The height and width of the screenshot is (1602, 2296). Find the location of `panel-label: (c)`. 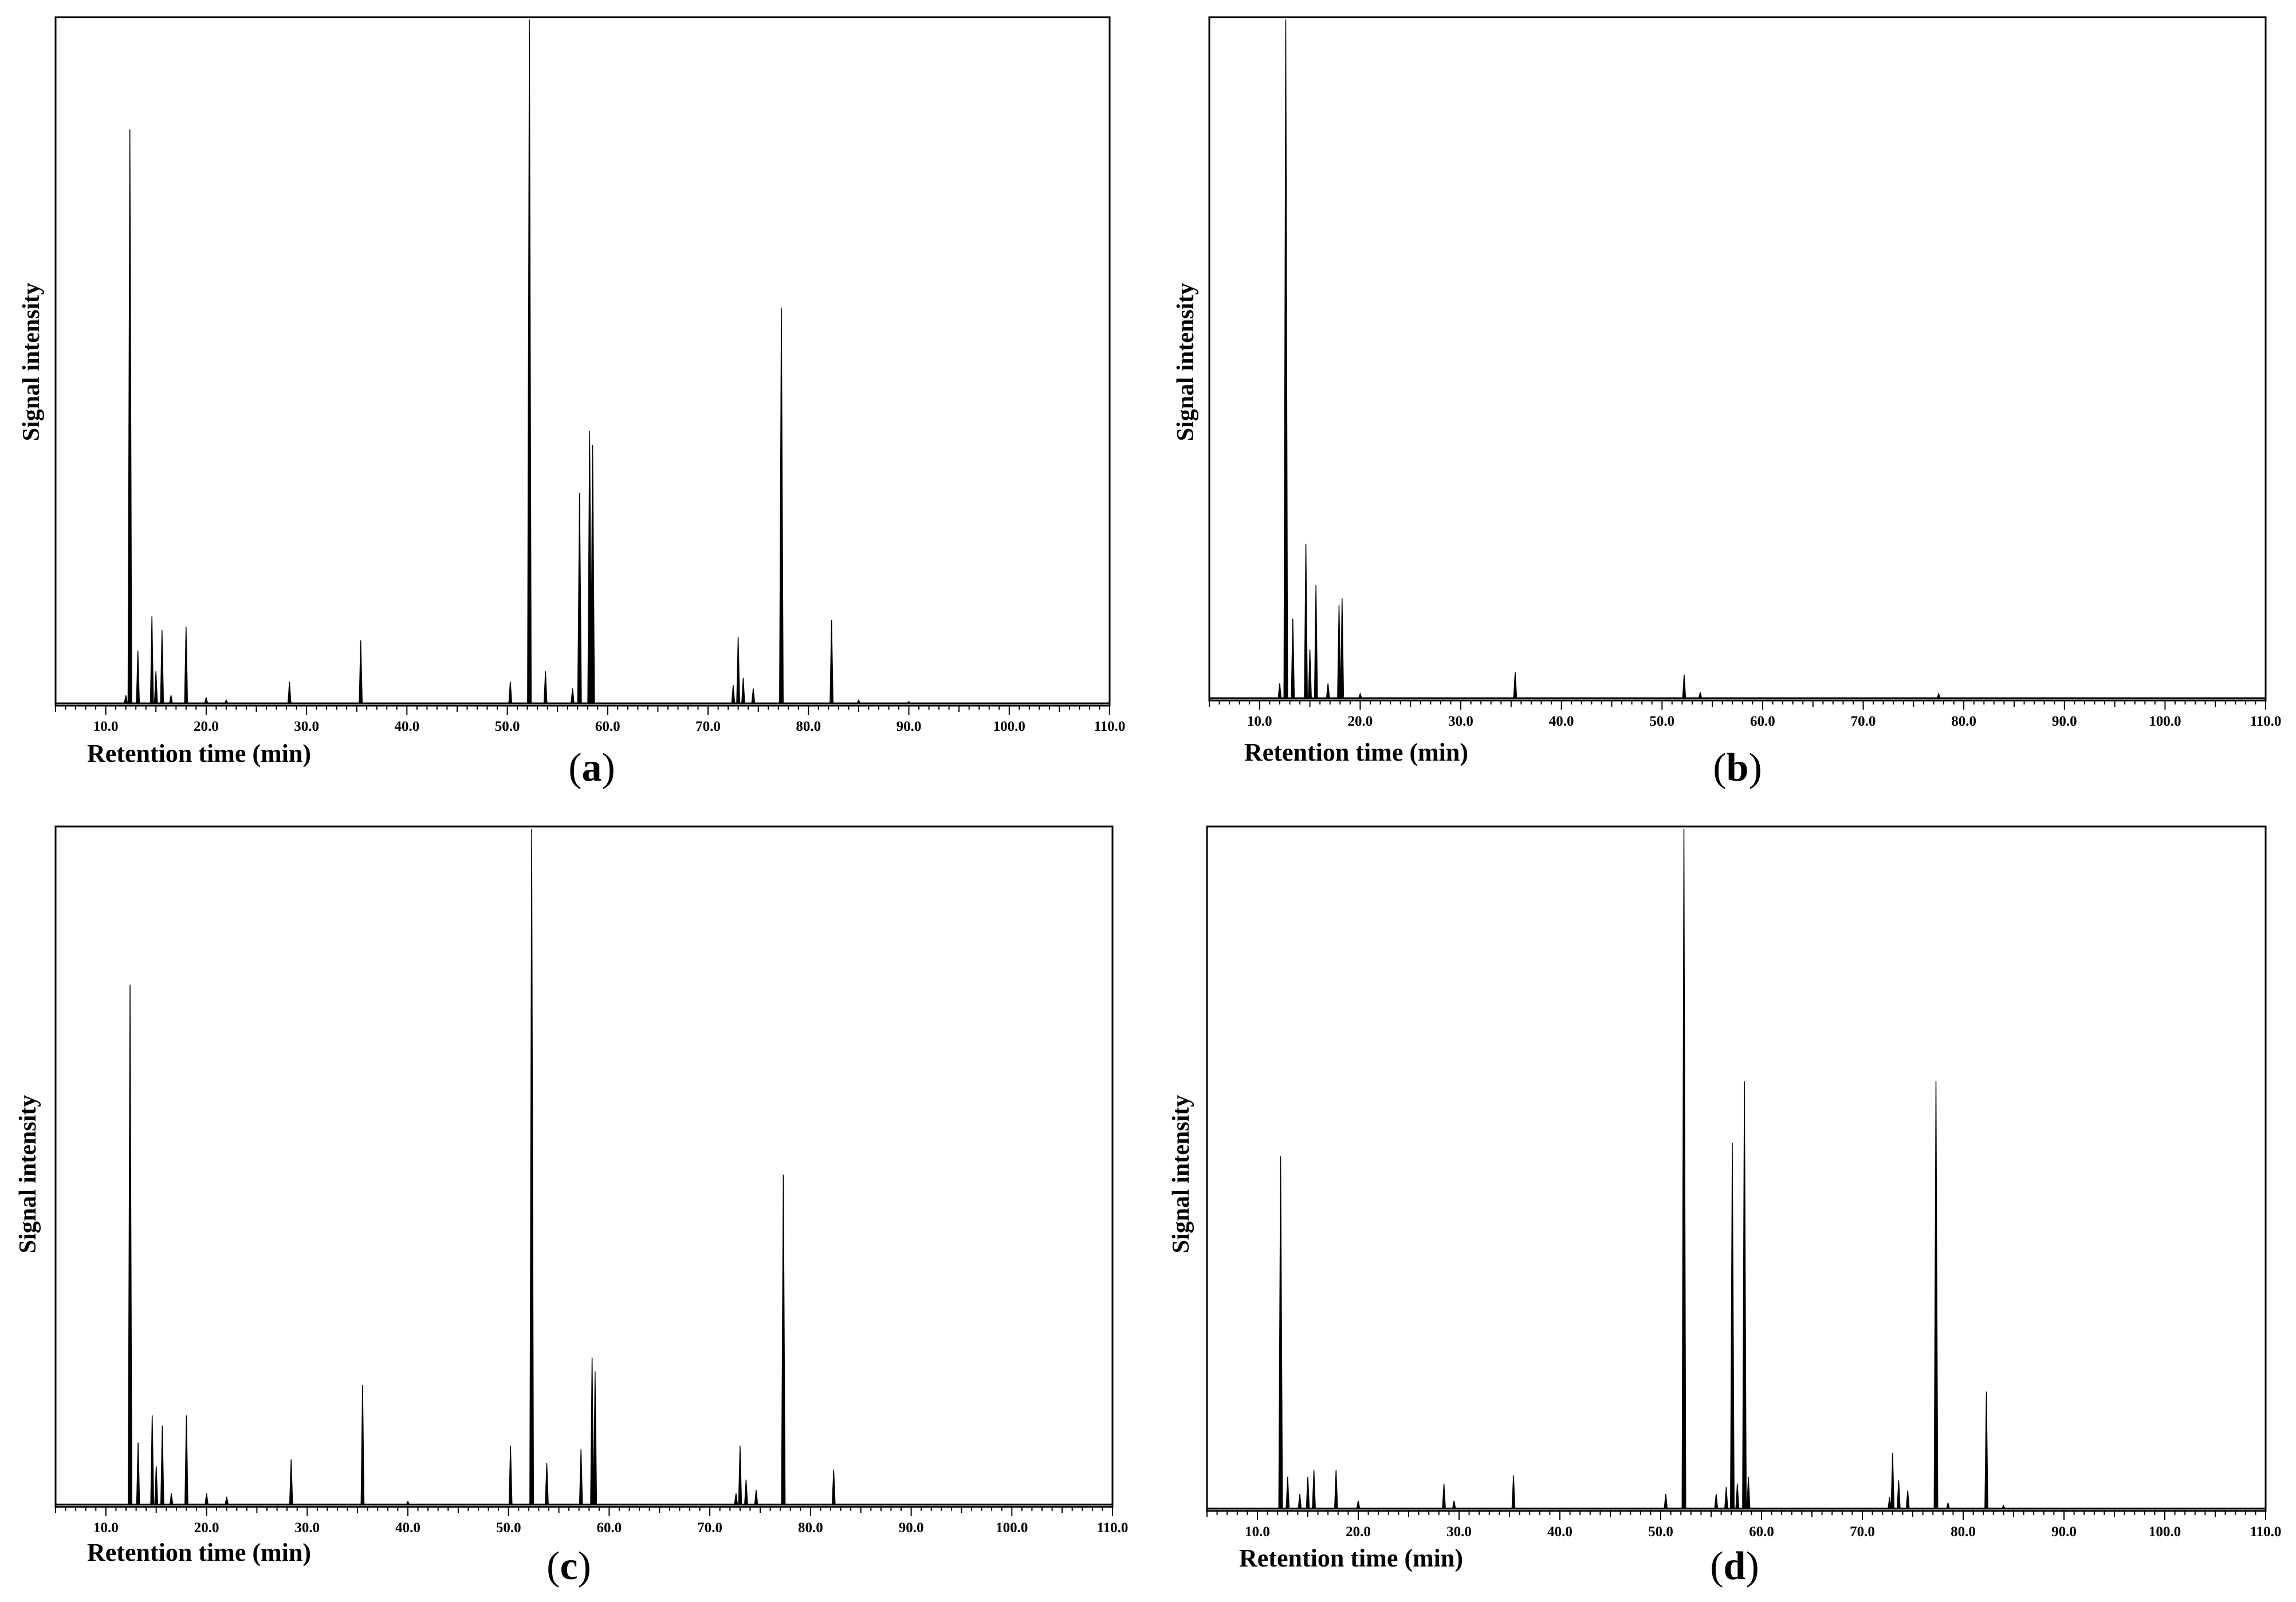

panel-label: (c) is located at coordinates (569, 1566).